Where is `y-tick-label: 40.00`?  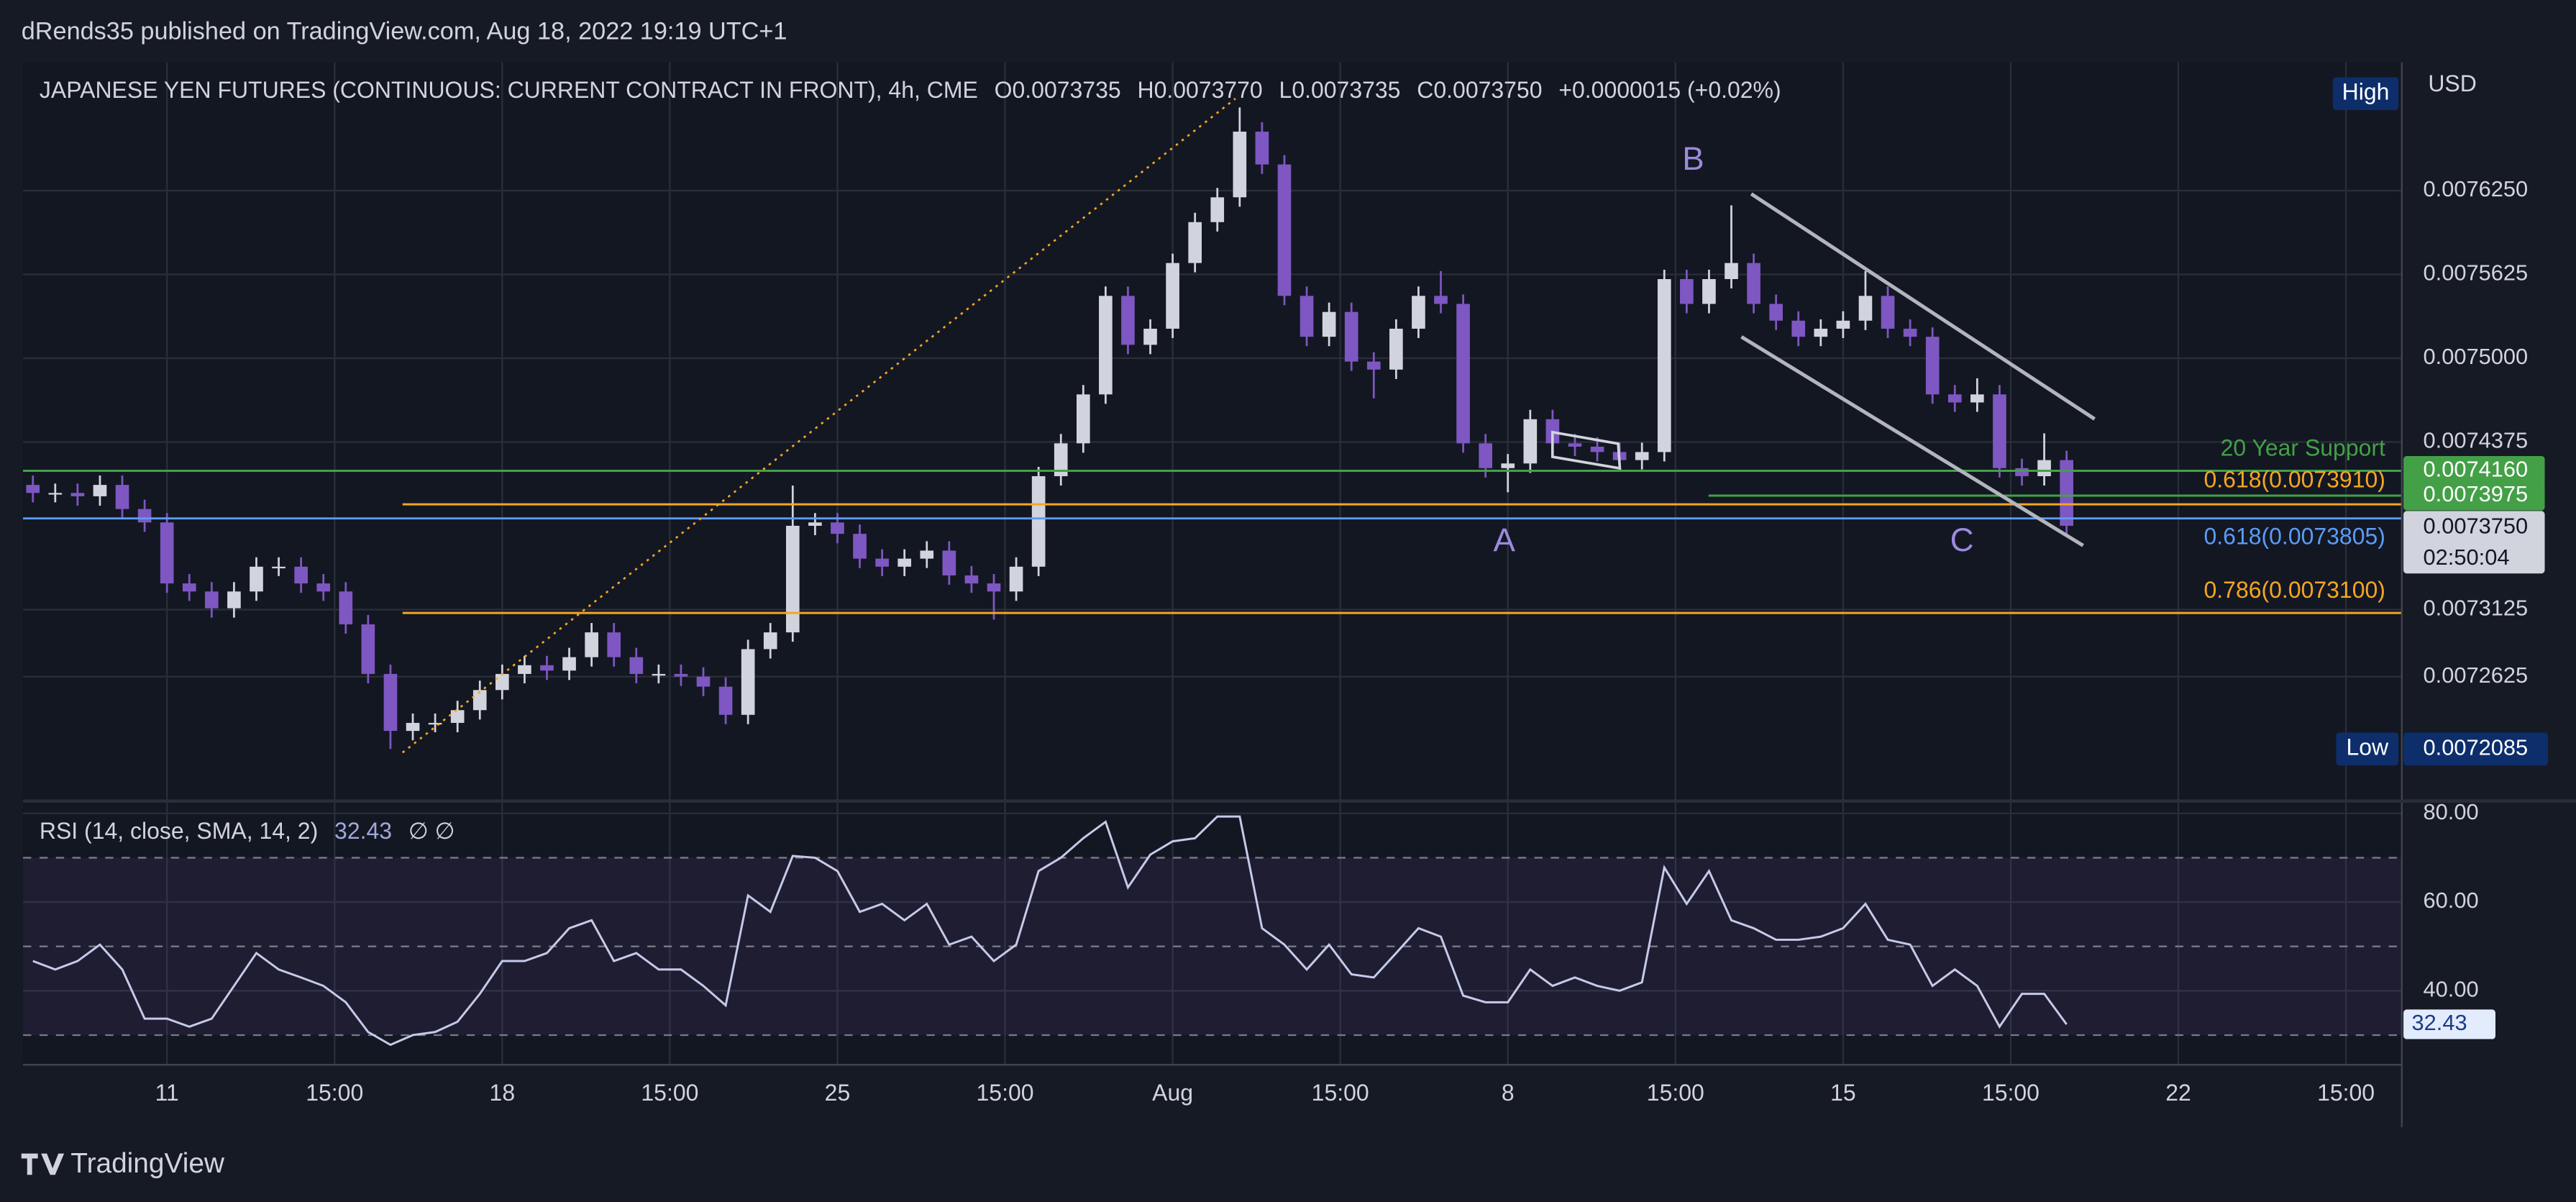 y-tick-label: 40.00 is located at coordinates (2450, 989).